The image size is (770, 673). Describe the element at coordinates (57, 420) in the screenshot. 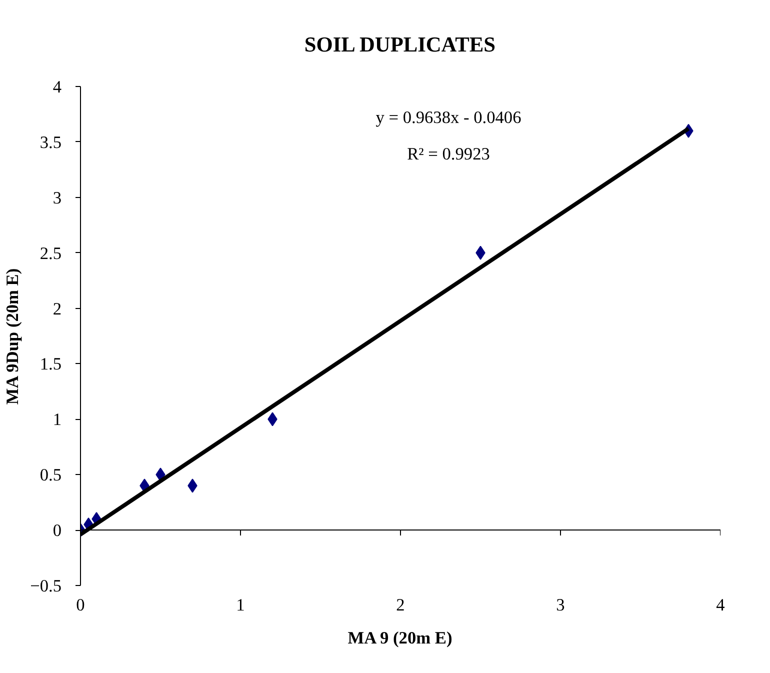

I see `y-tick-label: 1` at that location.